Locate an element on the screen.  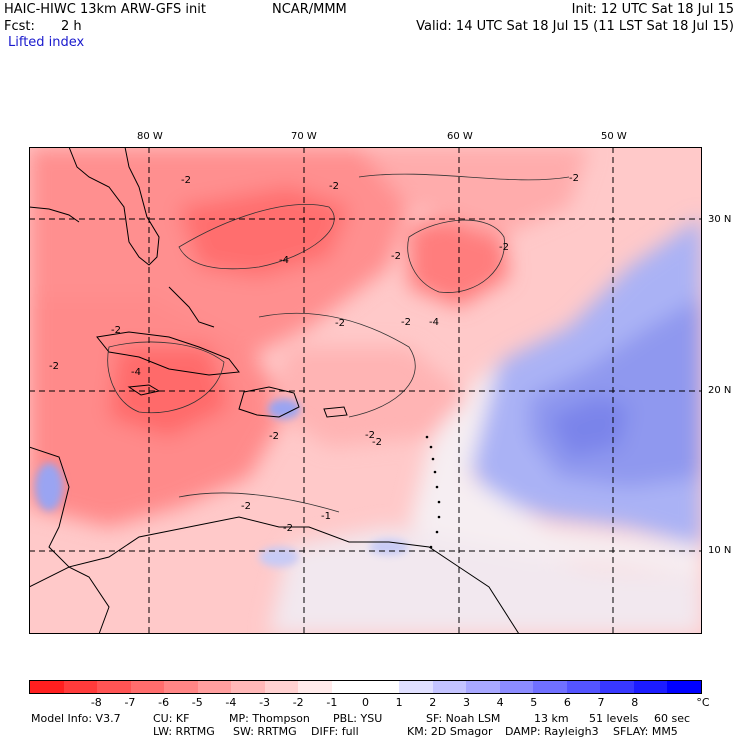
colorbar-unit: °C is located at coordinates (703, 702).